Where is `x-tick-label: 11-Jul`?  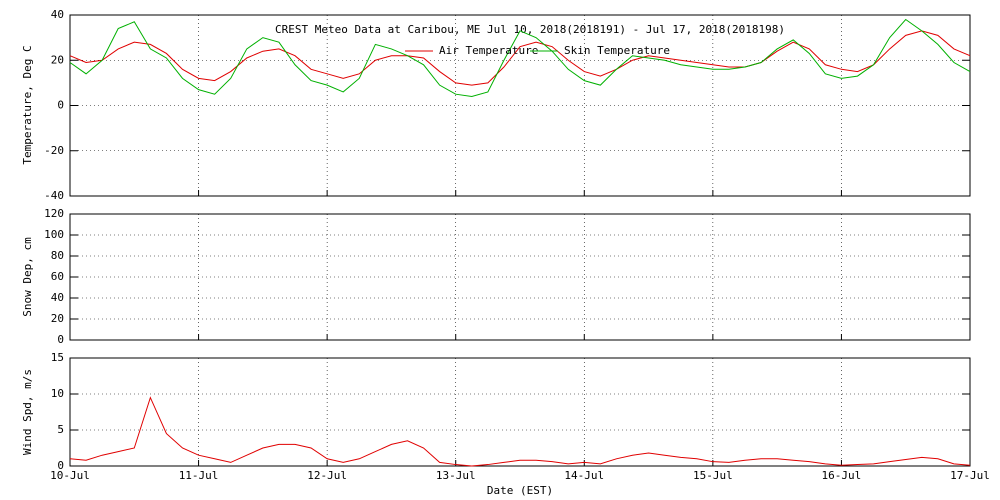
x-tick-label: 11-Jul is located at coordinates (199, 475).